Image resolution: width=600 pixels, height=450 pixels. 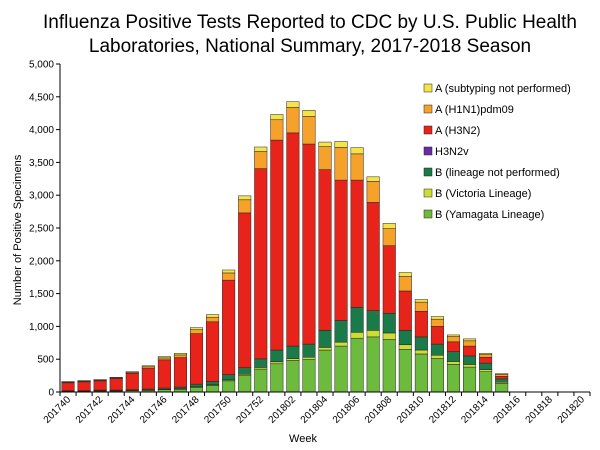 What do you see at coordinates (41, 65) in the screenshot?
I see `y-tick-label: 5,000` at bounding box center [41, 65].